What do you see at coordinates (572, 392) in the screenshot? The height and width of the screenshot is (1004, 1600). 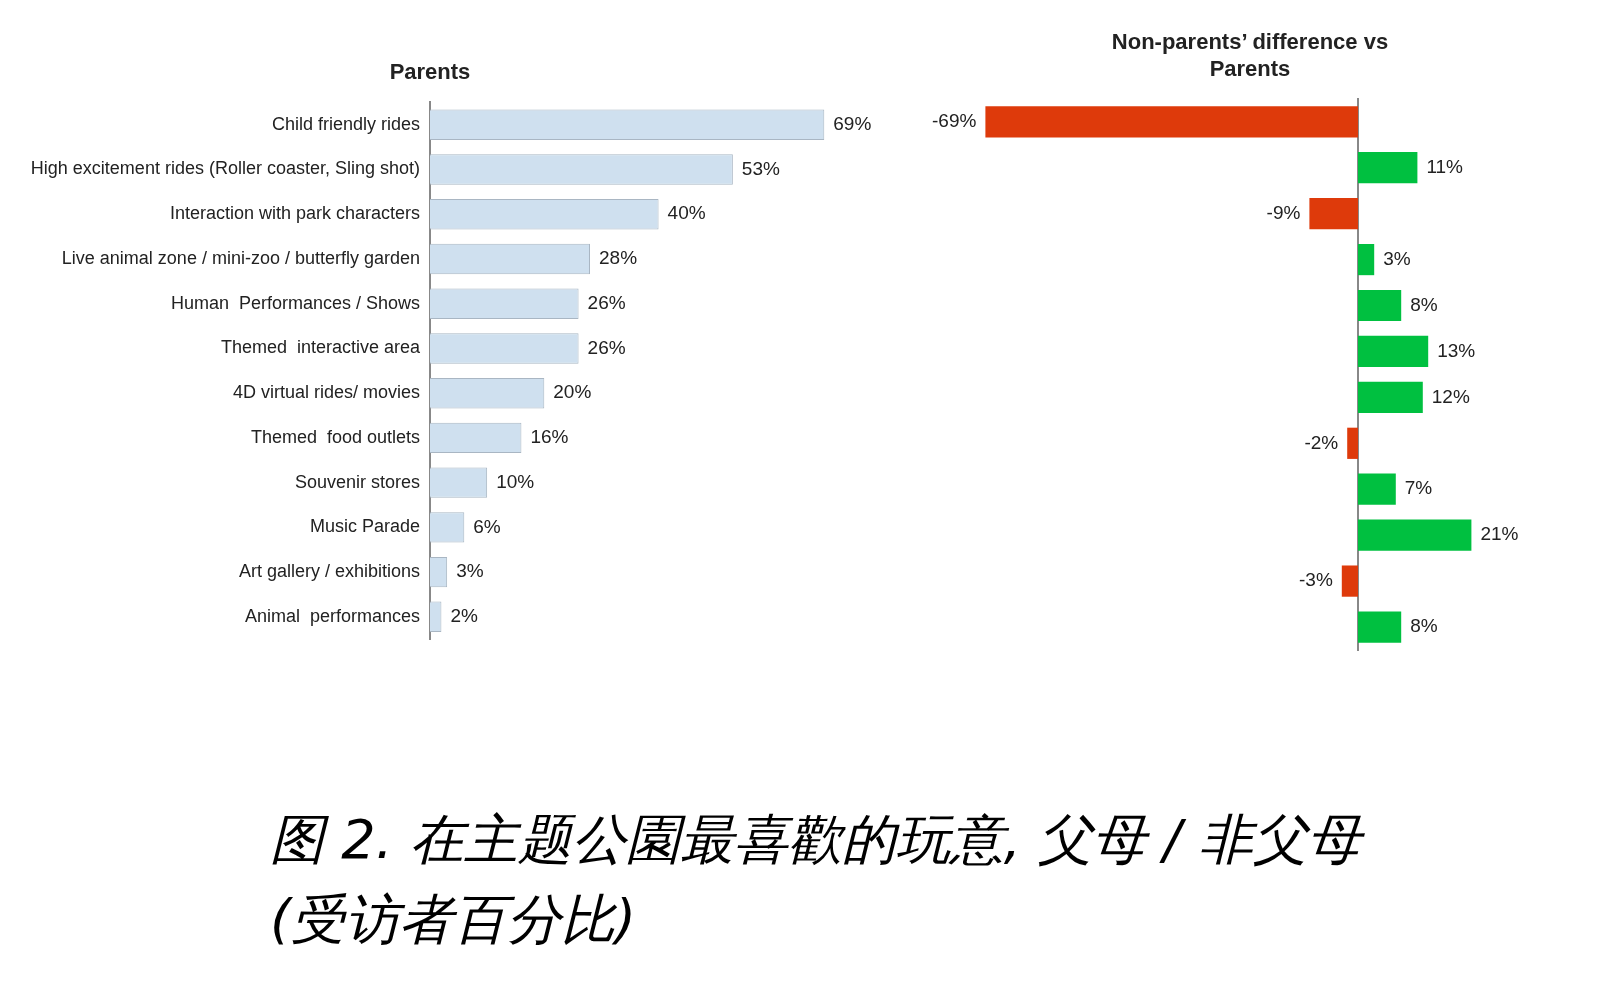 I see `data-label: 20%` at bounding box center [572, 392].